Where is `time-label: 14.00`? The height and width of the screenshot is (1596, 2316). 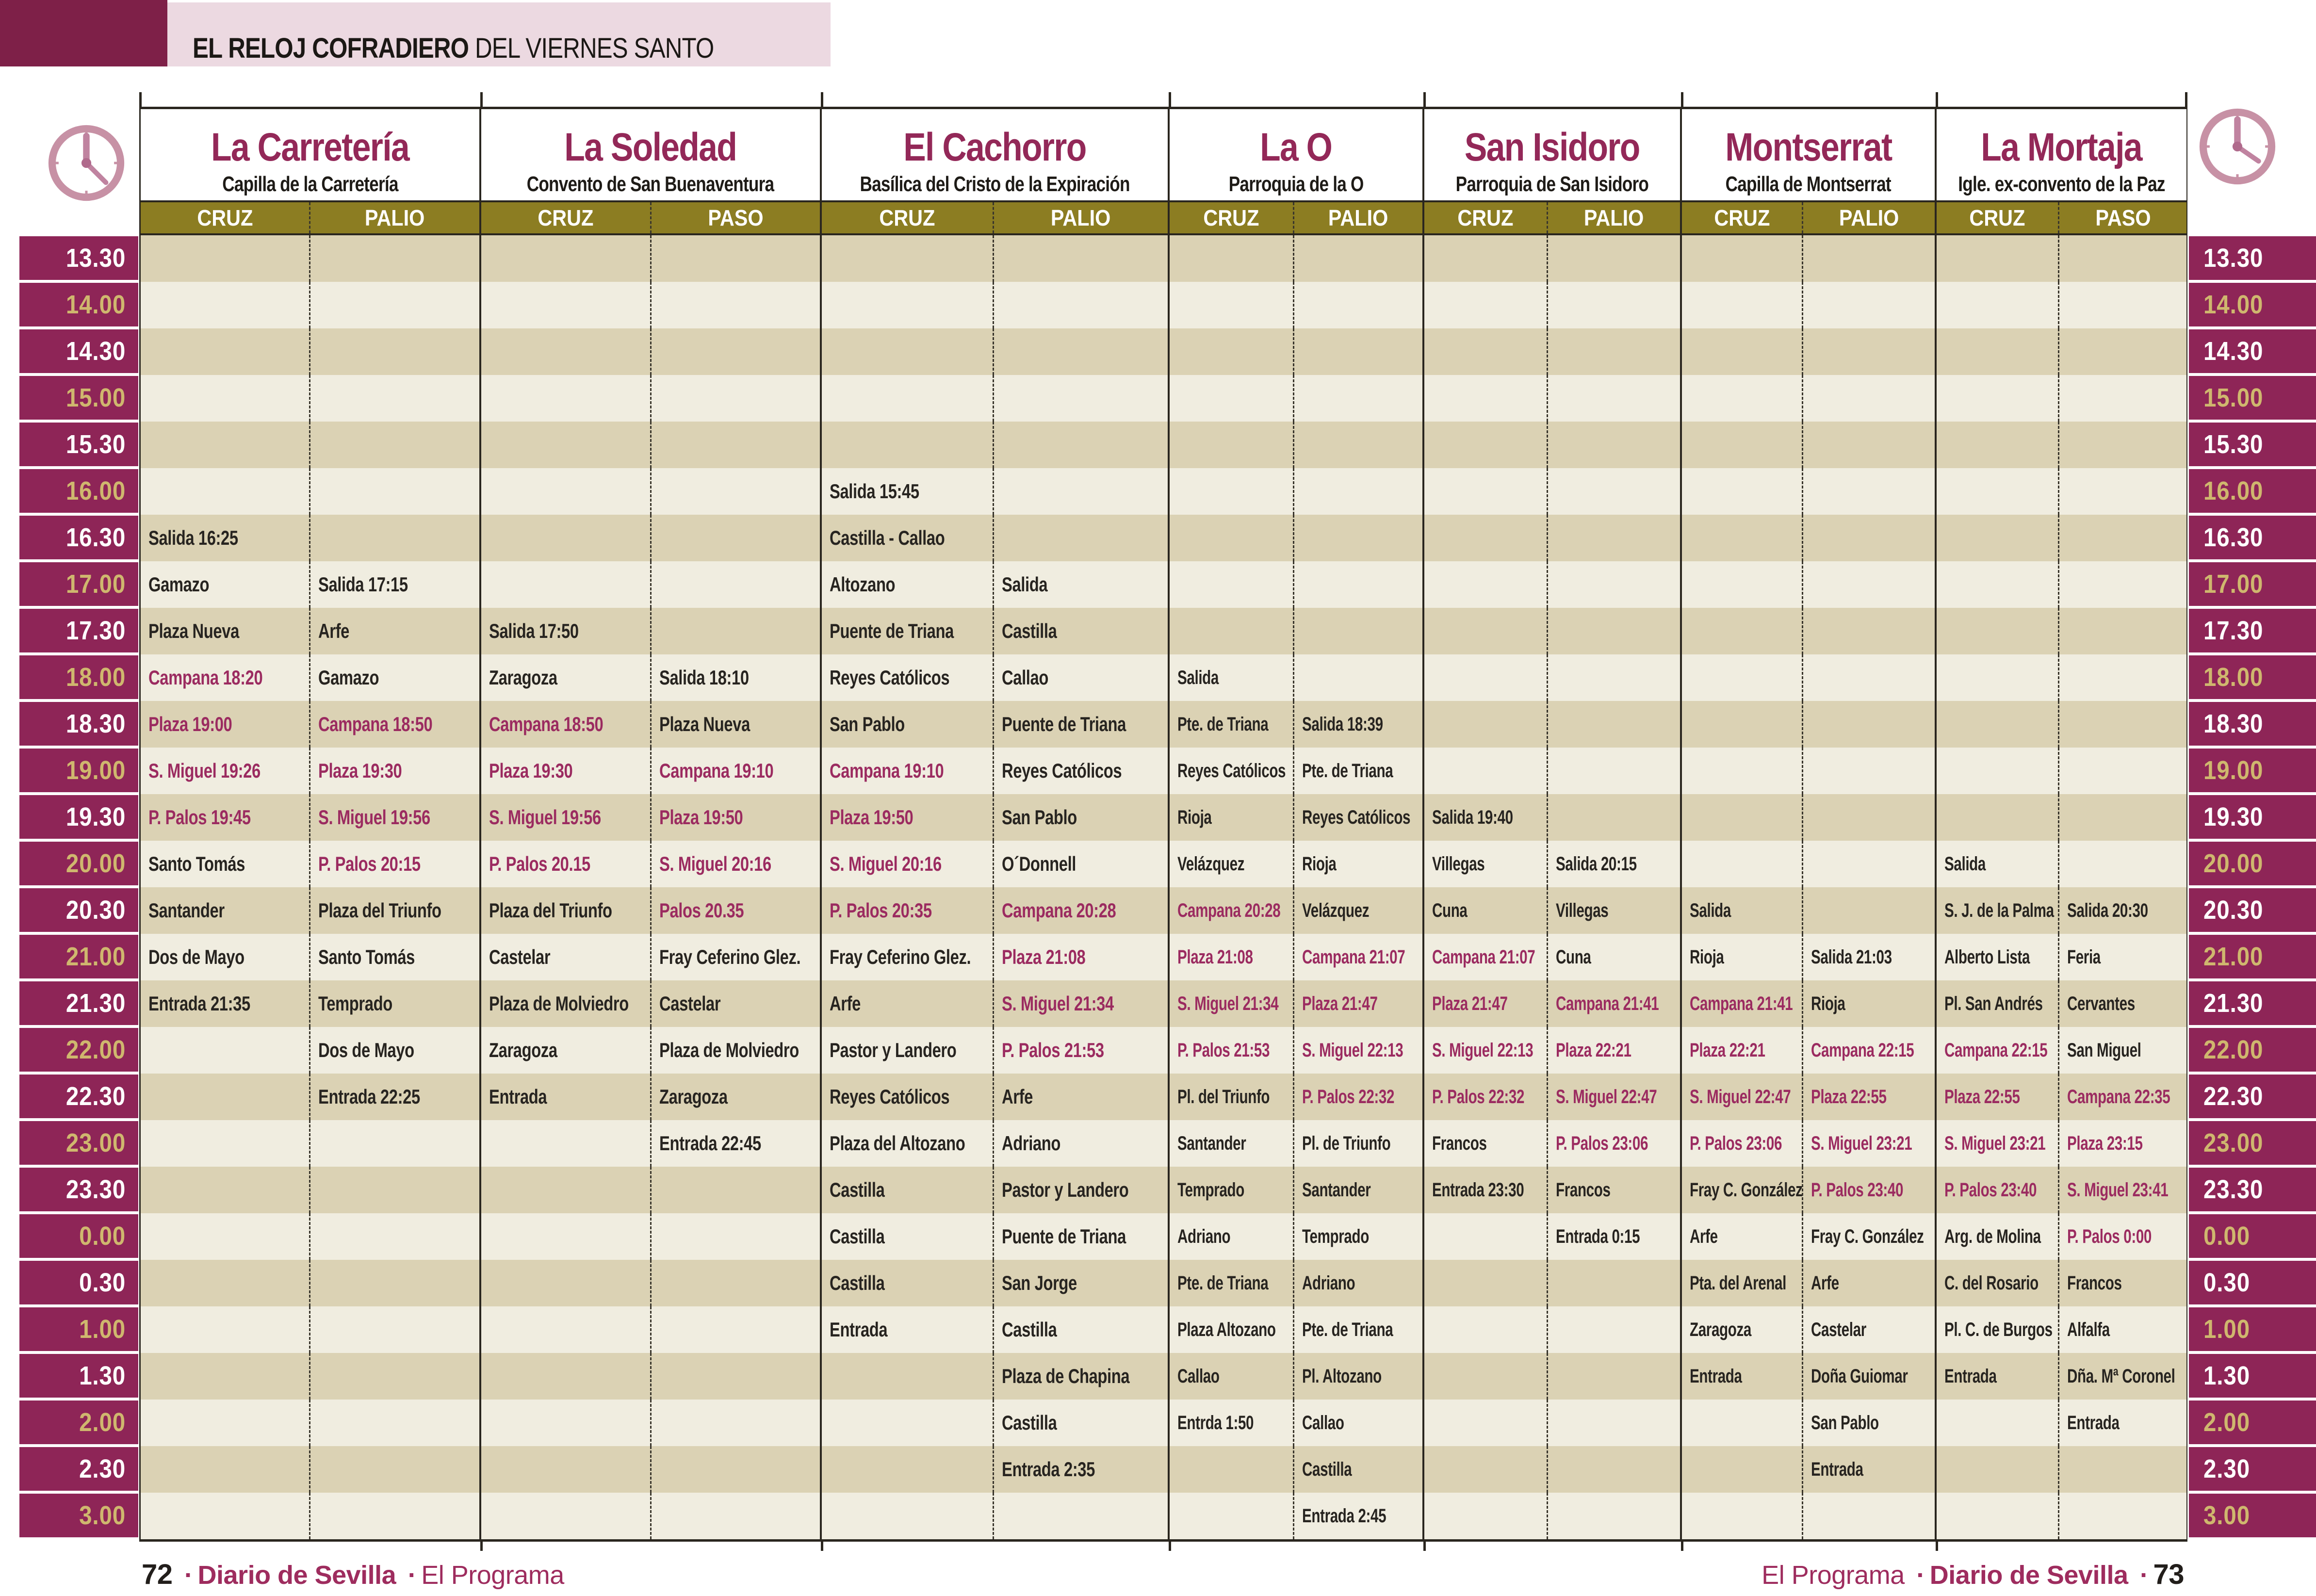 time-label: 14.00 is located at coordinates (2252, 304).